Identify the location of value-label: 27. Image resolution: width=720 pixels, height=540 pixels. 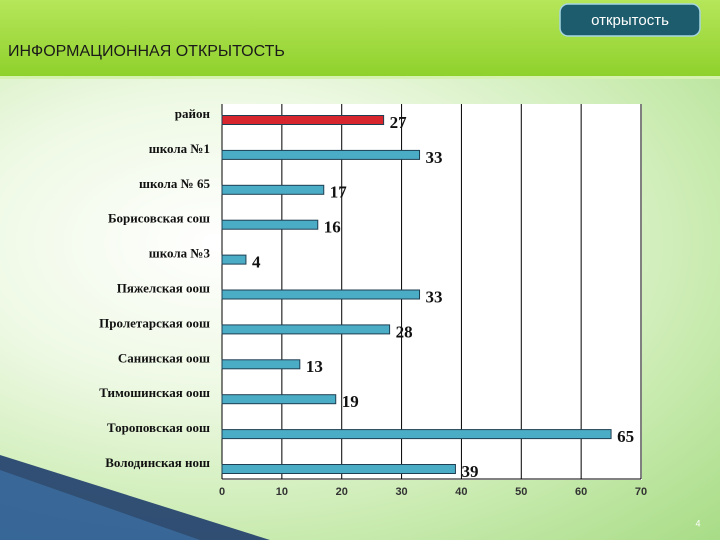
(399, 122).